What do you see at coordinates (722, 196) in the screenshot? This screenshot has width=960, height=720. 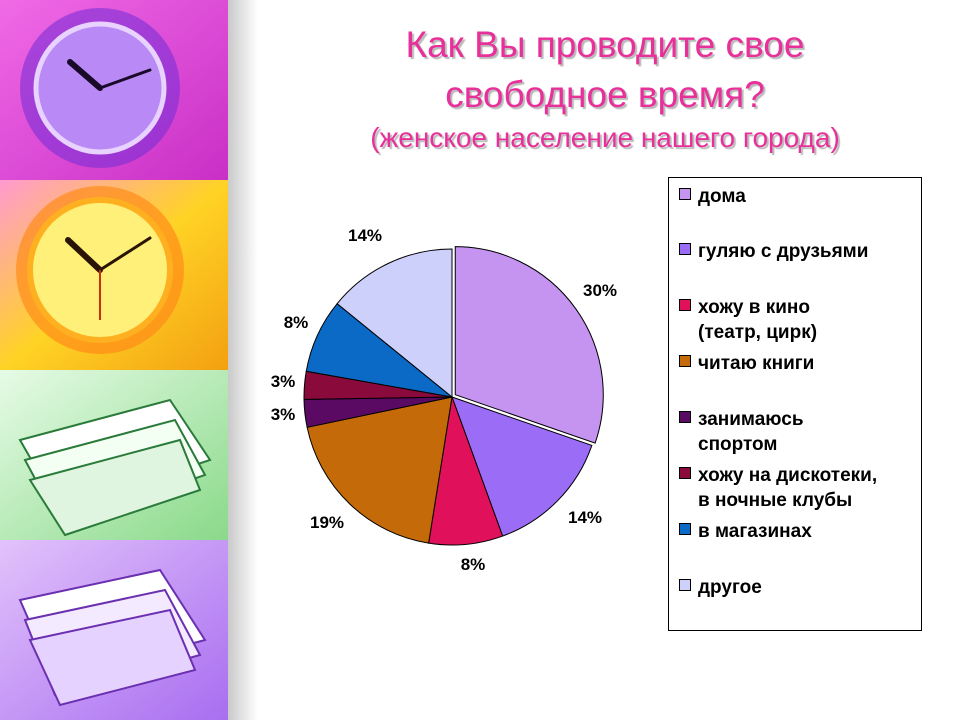 I see `legend-label-line: дома` at bounding box center [722, 196].